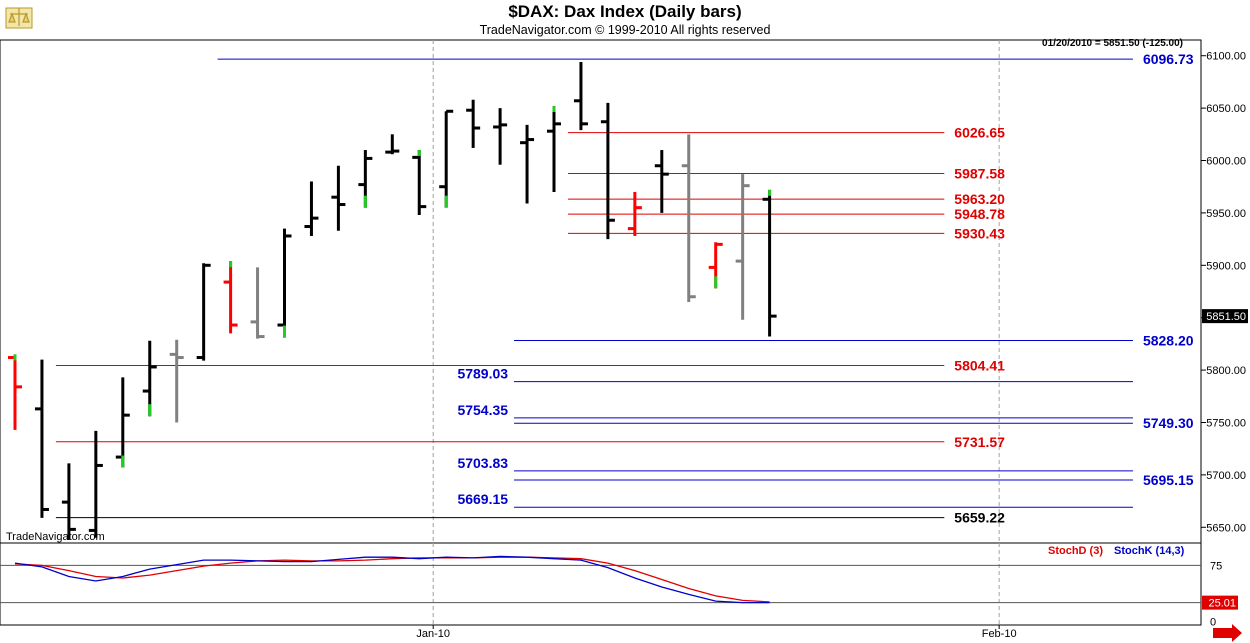 This screenshot has height=643, width=1250. I want to click on chart-title: $DAX: Dax Index (Daily bars), so click(624, 11).